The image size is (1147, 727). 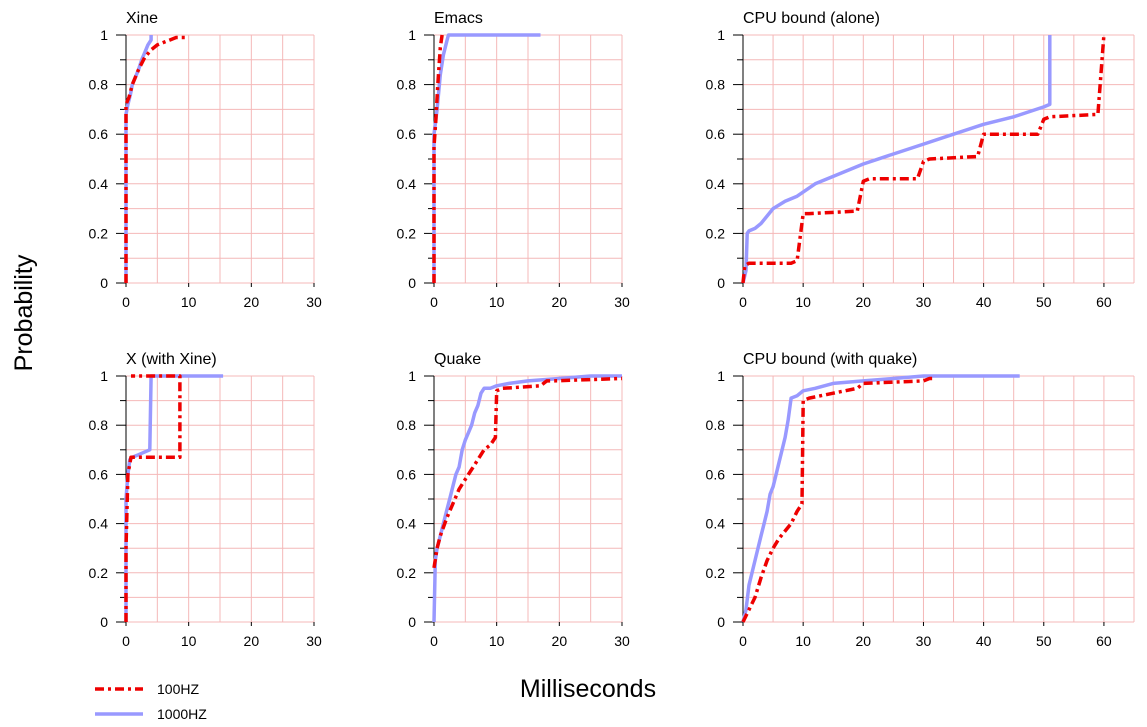 What do you see at coordinates (178, 689) in the screenshot?
I see `legend-label-100hz: 100HZ` at bounding box center [178, 689].